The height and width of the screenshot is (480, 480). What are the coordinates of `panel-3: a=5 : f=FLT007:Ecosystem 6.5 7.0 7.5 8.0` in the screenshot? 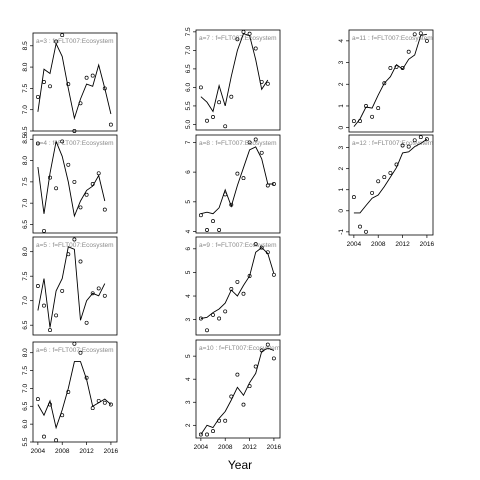 It's located at (70, 286).